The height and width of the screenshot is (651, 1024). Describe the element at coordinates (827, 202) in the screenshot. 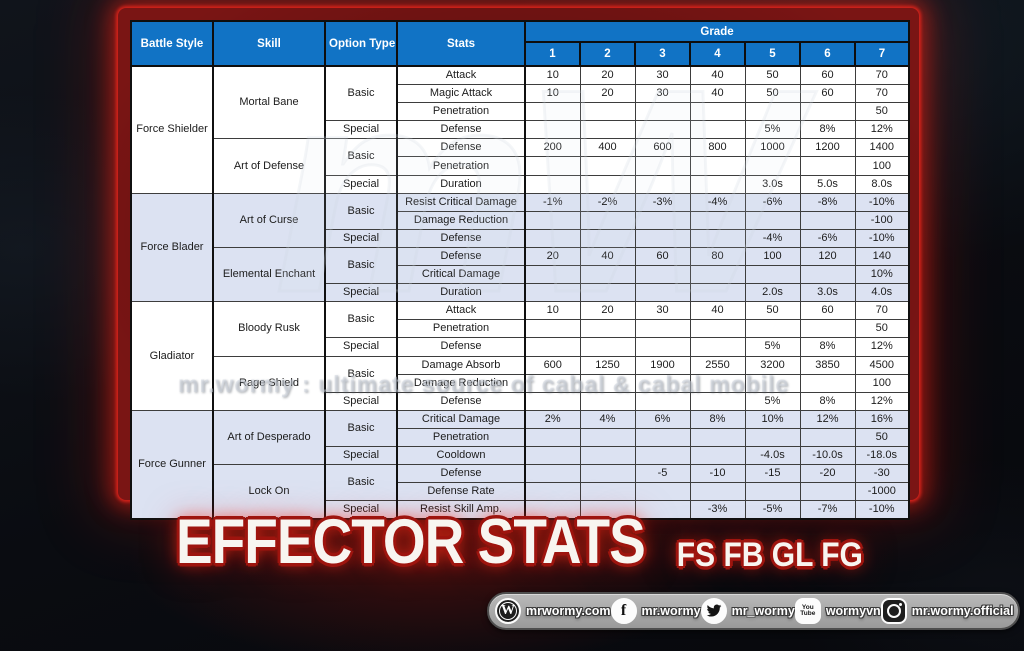

I see `value-cell: -8%` at that location.